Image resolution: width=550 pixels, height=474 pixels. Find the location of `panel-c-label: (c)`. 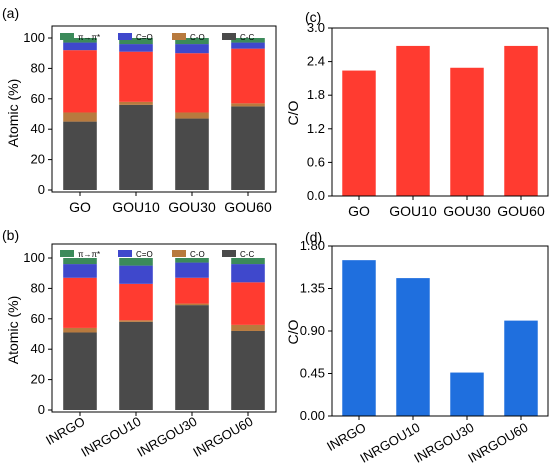

panel-c-label: (c) is located at coordinates (313, 17).